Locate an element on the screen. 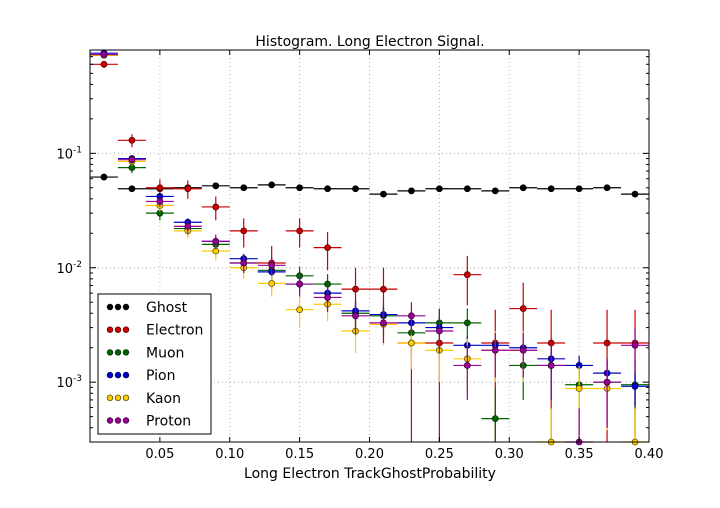  x-tick-label: 0.25 is located at coordinates (439, 454).